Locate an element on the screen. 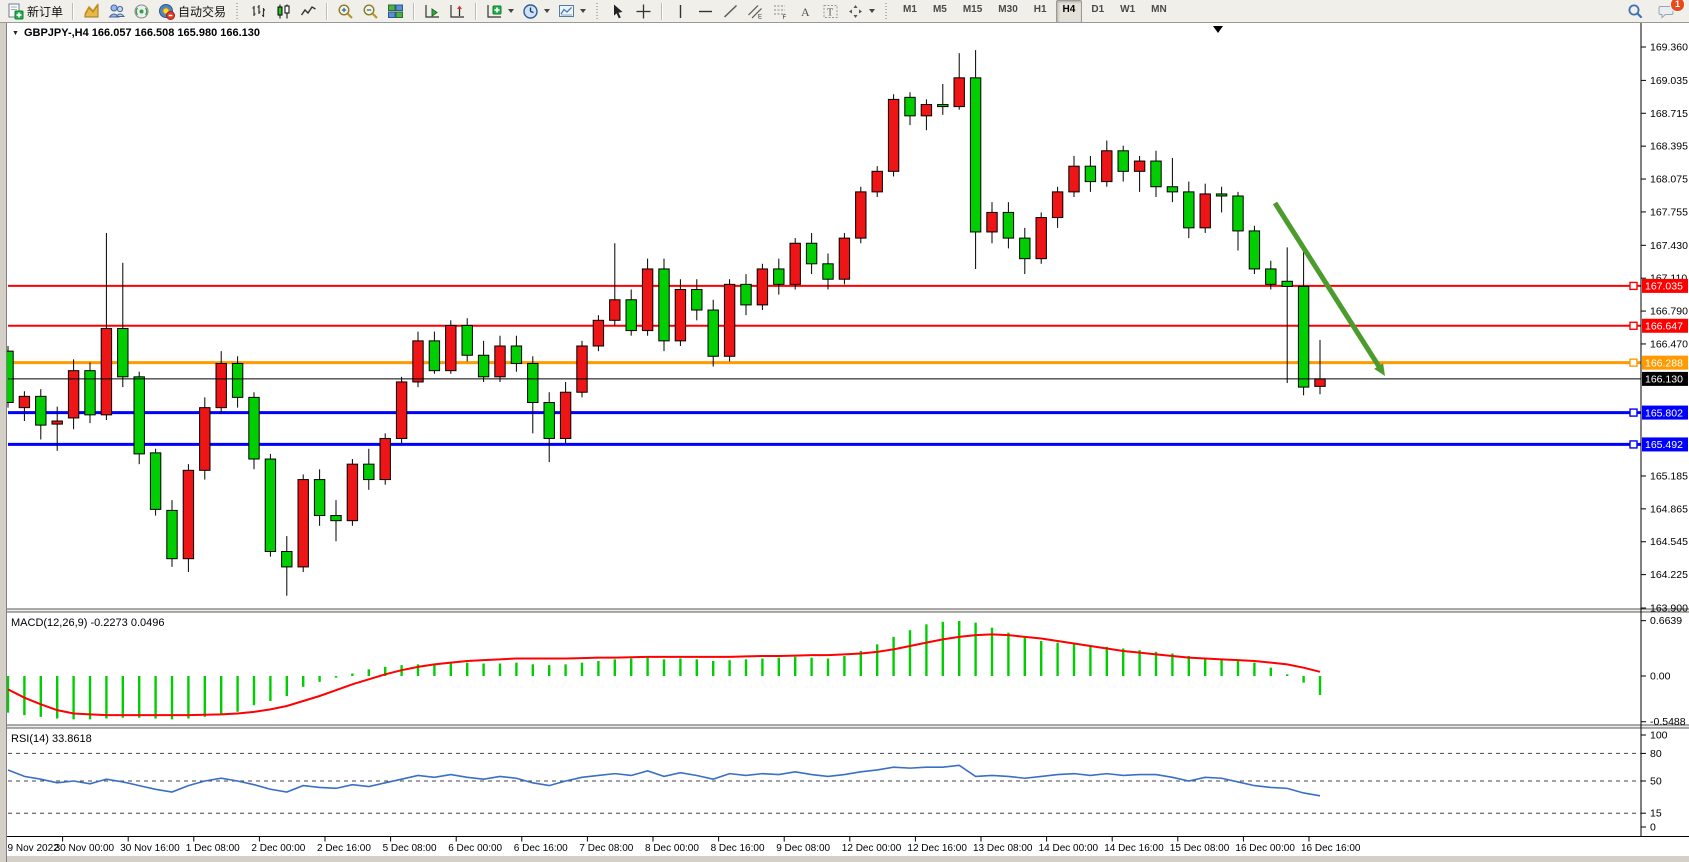 The width and height of the screenshot is (1689, 862). bar-chart-mode-button is located at coordinates (258, 11).